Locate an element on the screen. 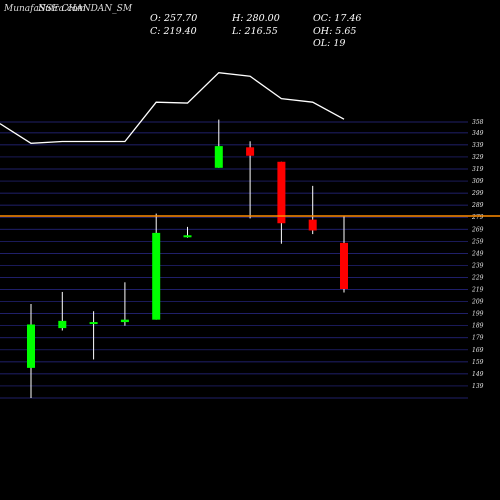 The height and width of the screenshot is (500, 500). y-tick-label: 169 is located at coordinates (478, 350).